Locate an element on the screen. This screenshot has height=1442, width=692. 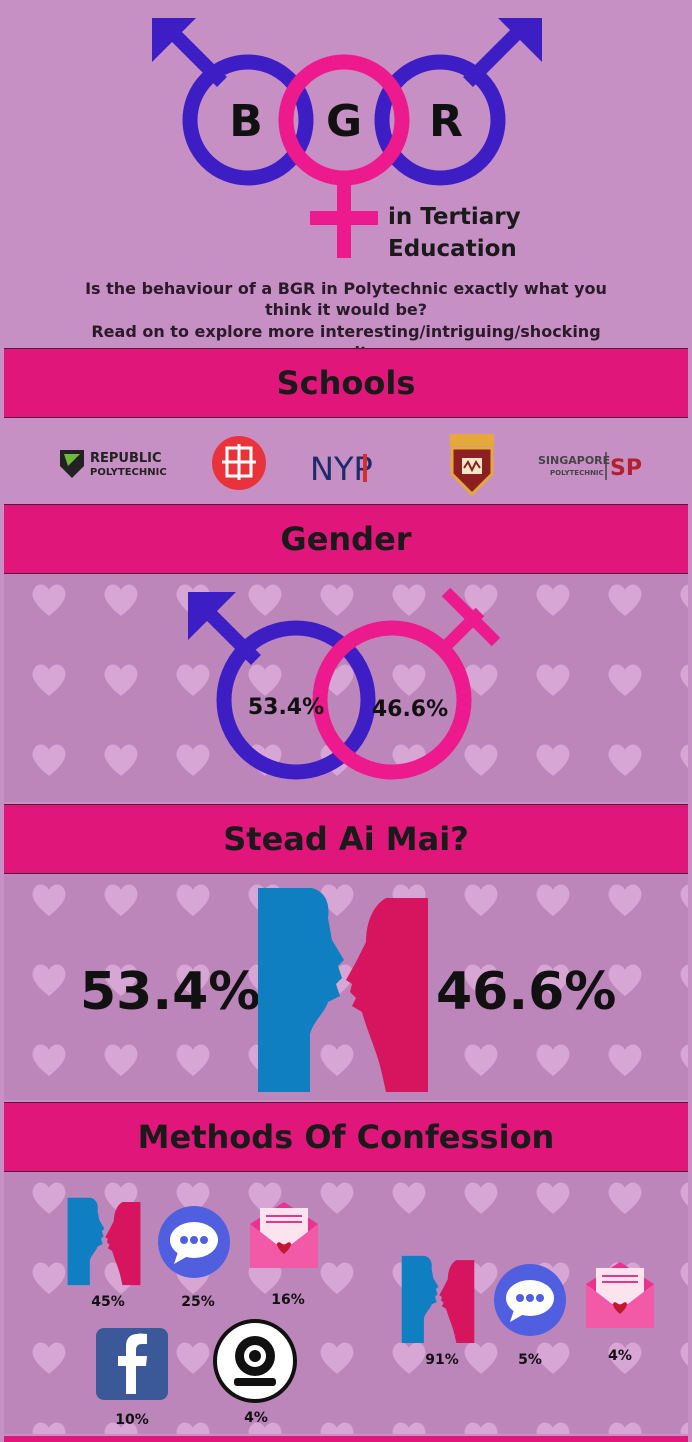
section-stead: Stead Ai Mai? is located at coordinates (346, 839).